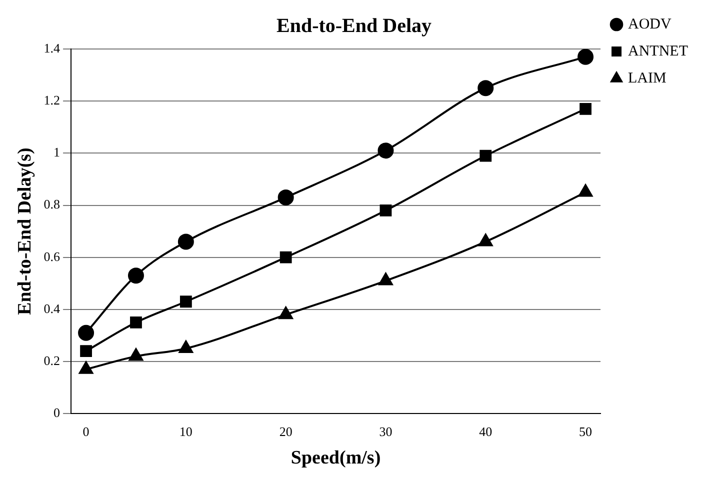 This screenshot has height=479, width=708. Describe the element at coordinates (650, 24) in the screenshot. I see `legend-label: AODV` at that location.